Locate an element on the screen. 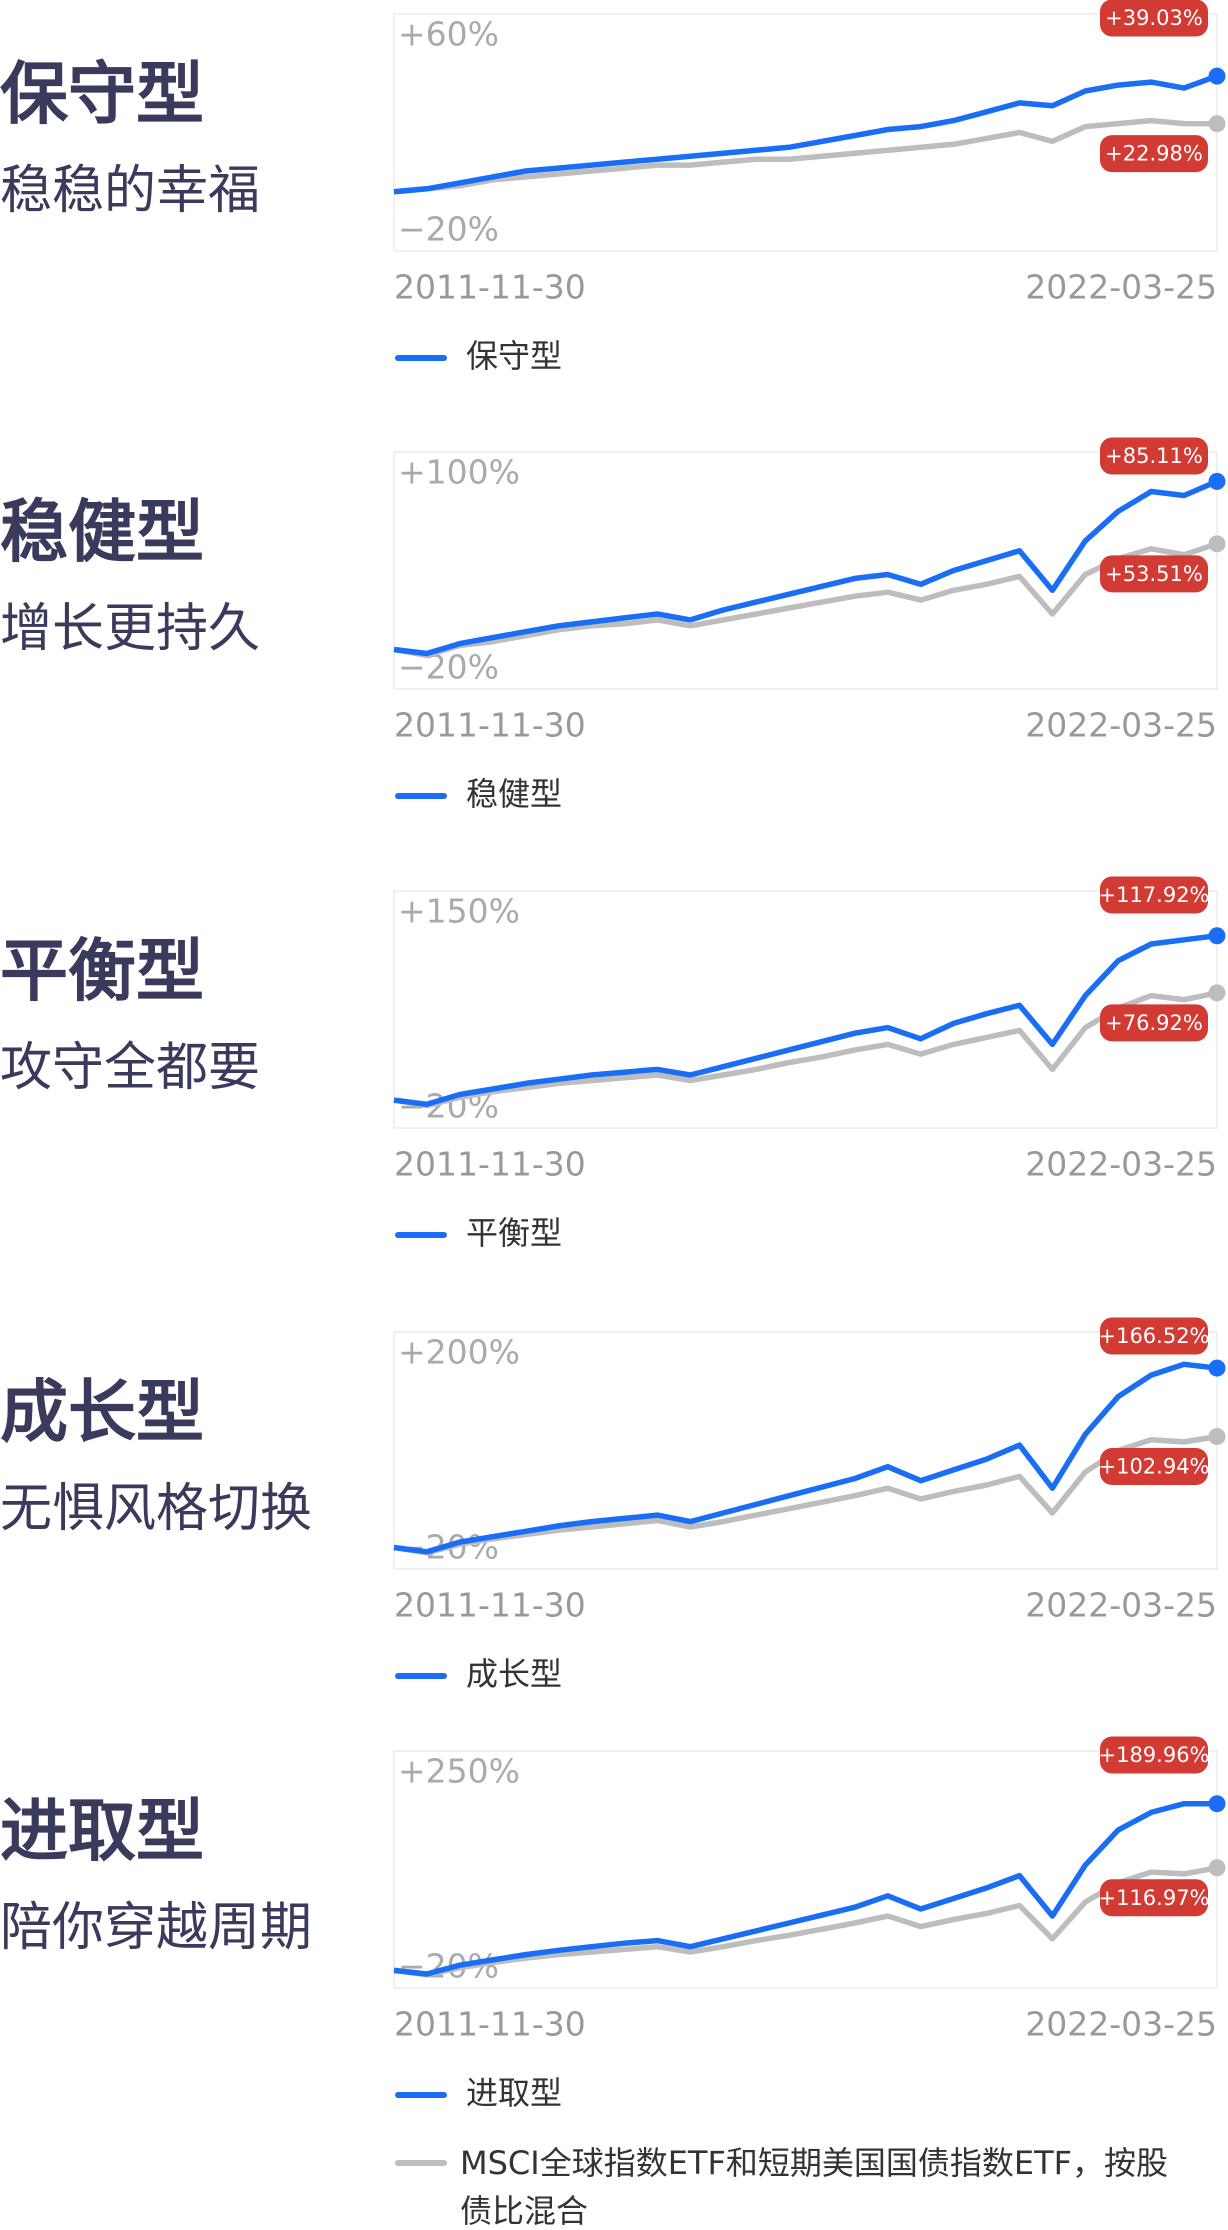  chart-subtitle: 增长更持久 is located at coordinates (130, 629).